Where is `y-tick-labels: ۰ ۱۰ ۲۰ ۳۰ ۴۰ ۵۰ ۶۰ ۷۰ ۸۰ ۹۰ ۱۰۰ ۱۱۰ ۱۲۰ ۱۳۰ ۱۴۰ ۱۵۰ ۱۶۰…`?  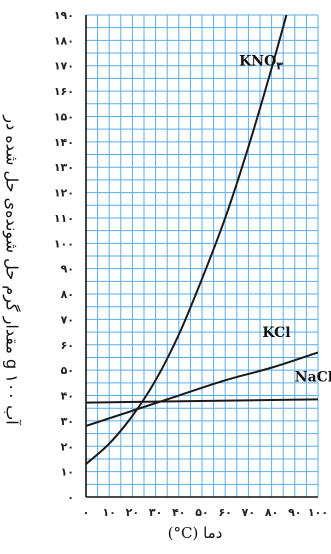
y-tick-labels: ۰ ۱۰ ۲۰ ۳۰ ۴۰ ۵۰ ۶۰ ۷۰ ۸۰ ۹۰ ۱۰۰ ۱۱۰ ۱۲۰ ۱۳۰ ۱۴۰ ۱۵۰ ۱۶۰… is located at coordinates (64, 256).